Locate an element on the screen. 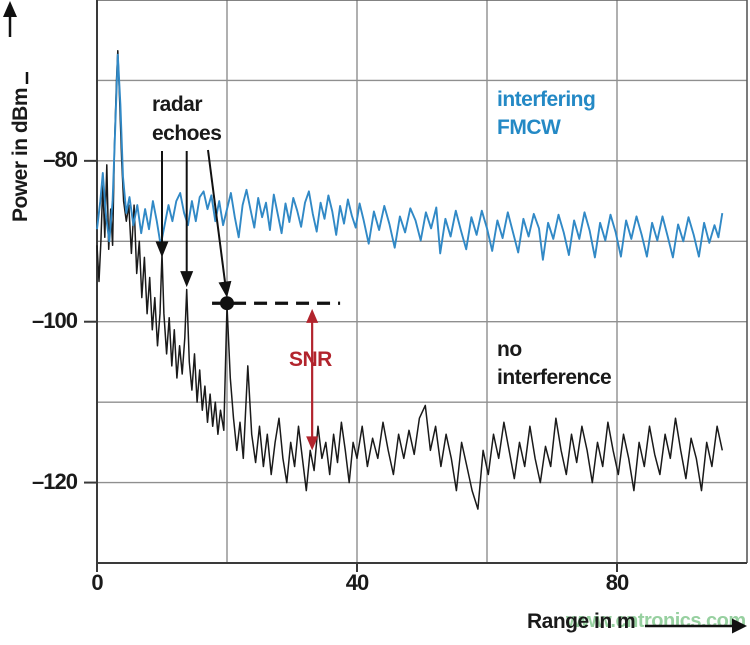 The height and width of the screenshot is (645, 750). y-tick-label--120: –120 is located at coordinates (55, 481).